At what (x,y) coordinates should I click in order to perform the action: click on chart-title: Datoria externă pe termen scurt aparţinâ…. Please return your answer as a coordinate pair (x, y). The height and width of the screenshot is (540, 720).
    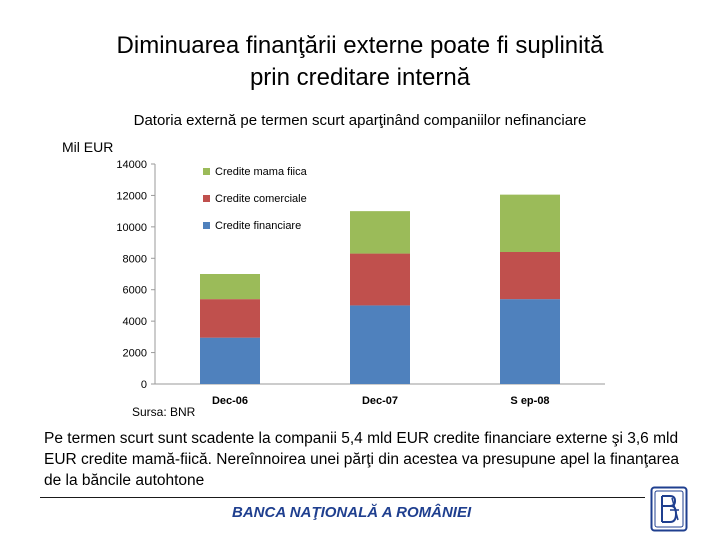
    Looking at the image, I should click on (360, 120).